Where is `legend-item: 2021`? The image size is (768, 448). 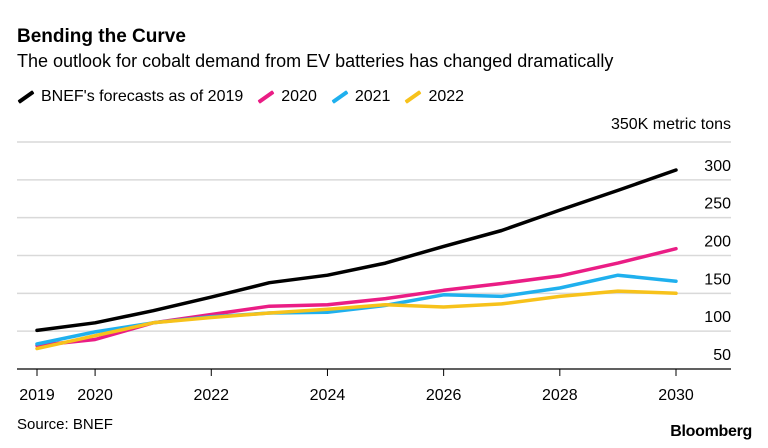 legend-item: 2021 is located at coordinates (361, 97).